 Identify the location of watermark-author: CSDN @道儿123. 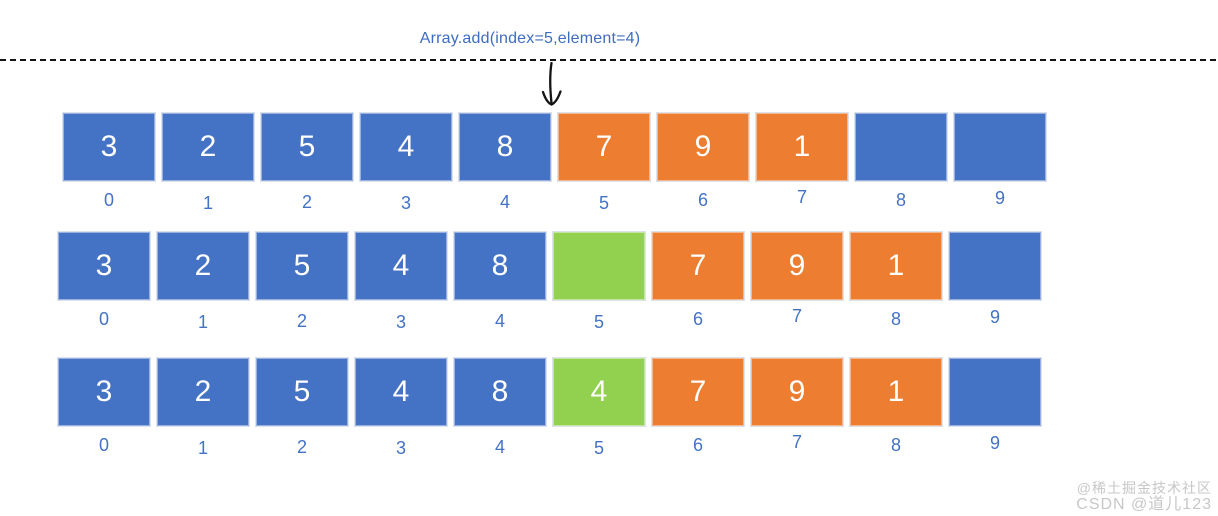
(1144, 504).